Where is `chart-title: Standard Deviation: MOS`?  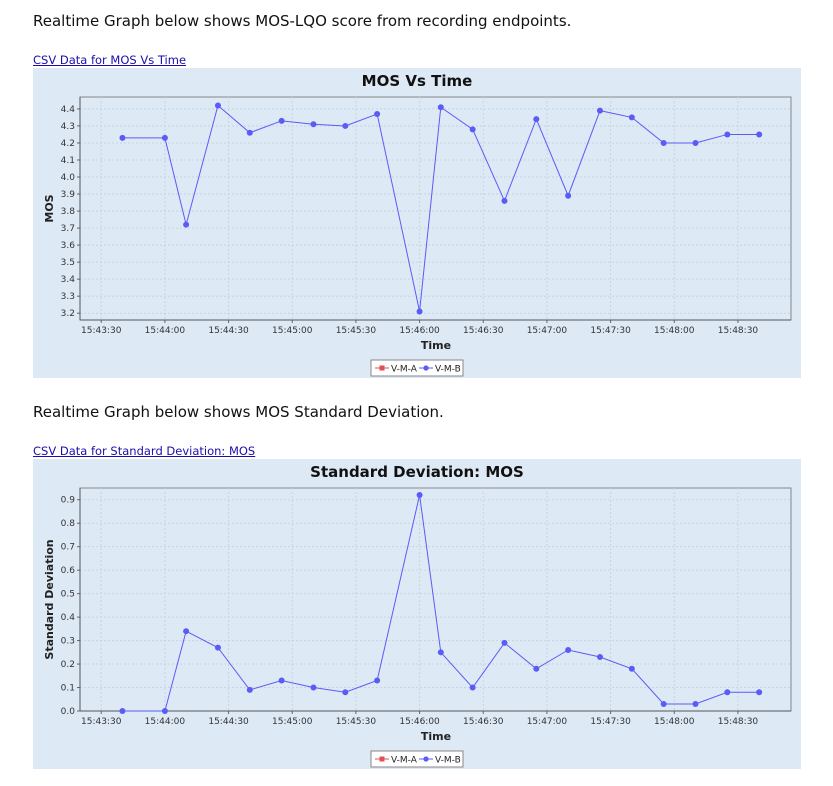 chart-title: Standard Deviation: MOS is located at coordinates (417, 472).